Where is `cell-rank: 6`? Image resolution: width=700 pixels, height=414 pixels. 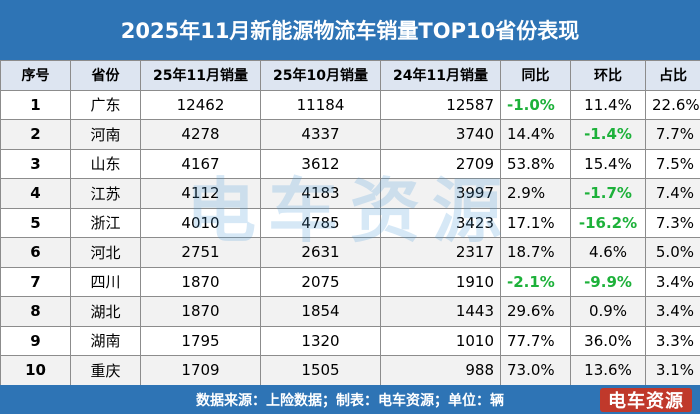 cell-rank: 6 is located at coordinates (35, 252).